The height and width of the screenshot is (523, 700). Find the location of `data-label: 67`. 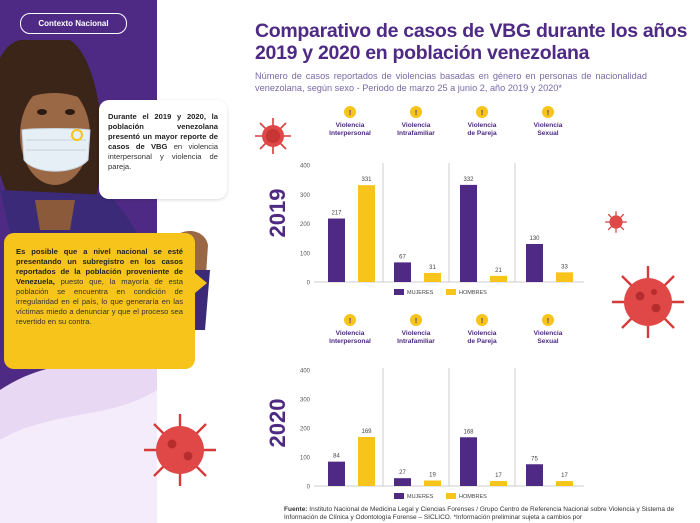

data-label: 67 is located at coordinates (402, 257).